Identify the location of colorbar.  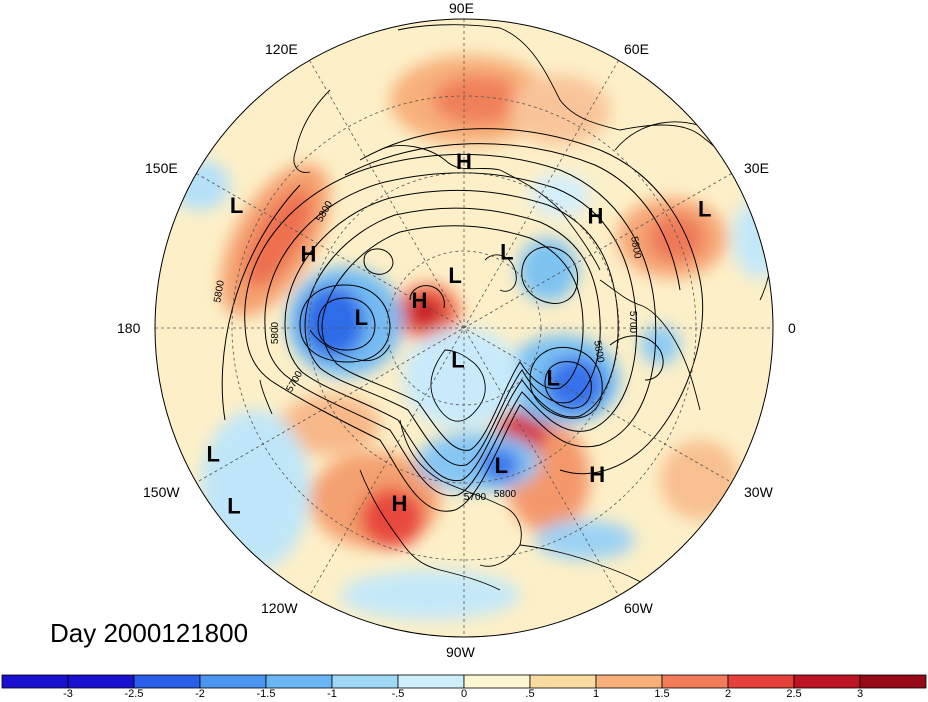
(464, 681).